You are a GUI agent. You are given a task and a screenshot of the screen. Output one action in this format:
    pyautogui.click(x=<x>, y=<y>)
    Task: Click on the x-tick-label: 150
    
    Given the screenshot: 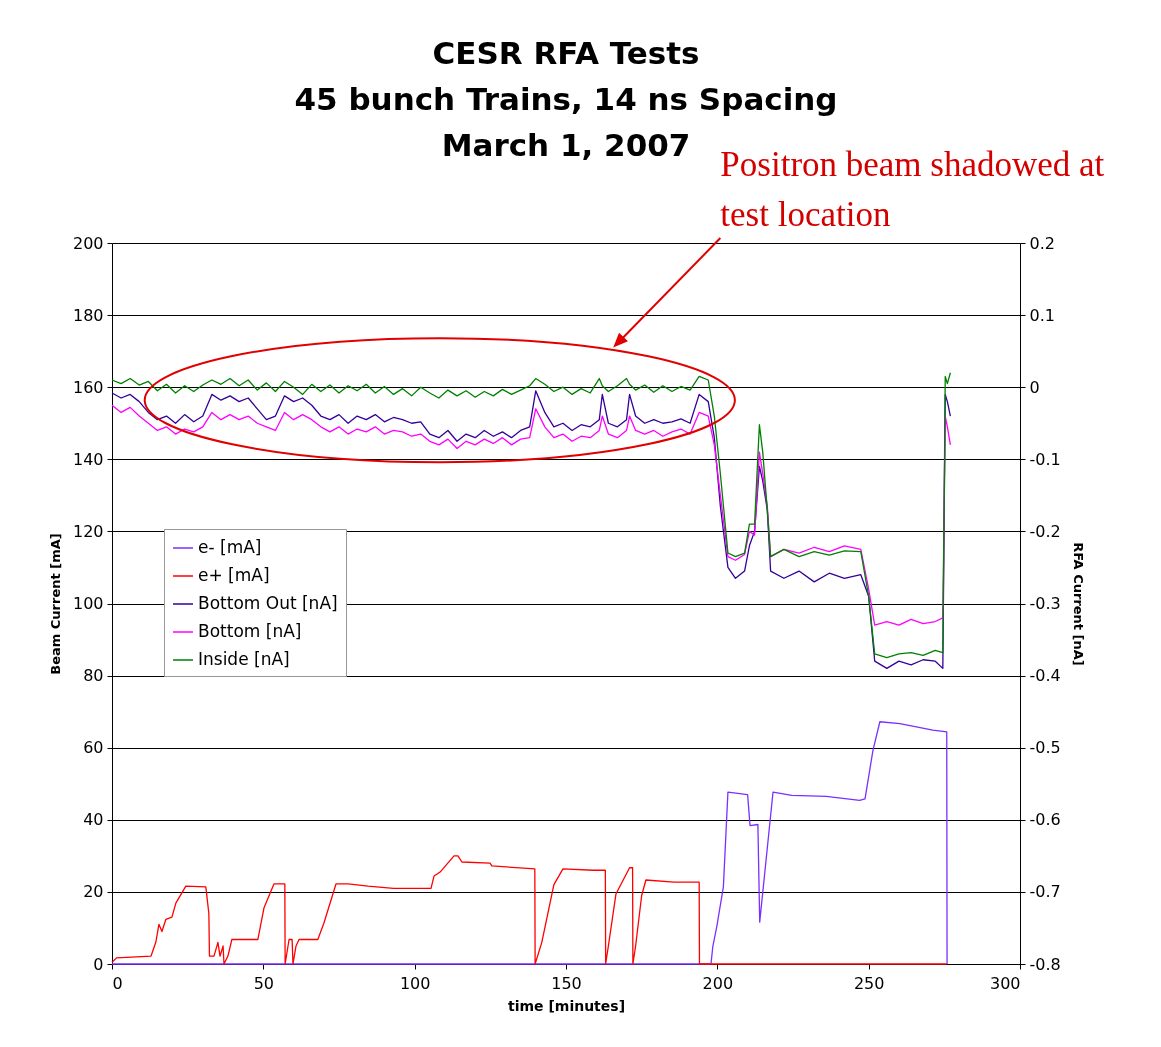 What is the action you would take?
    pyautogui.click(x=566, y=983)
    